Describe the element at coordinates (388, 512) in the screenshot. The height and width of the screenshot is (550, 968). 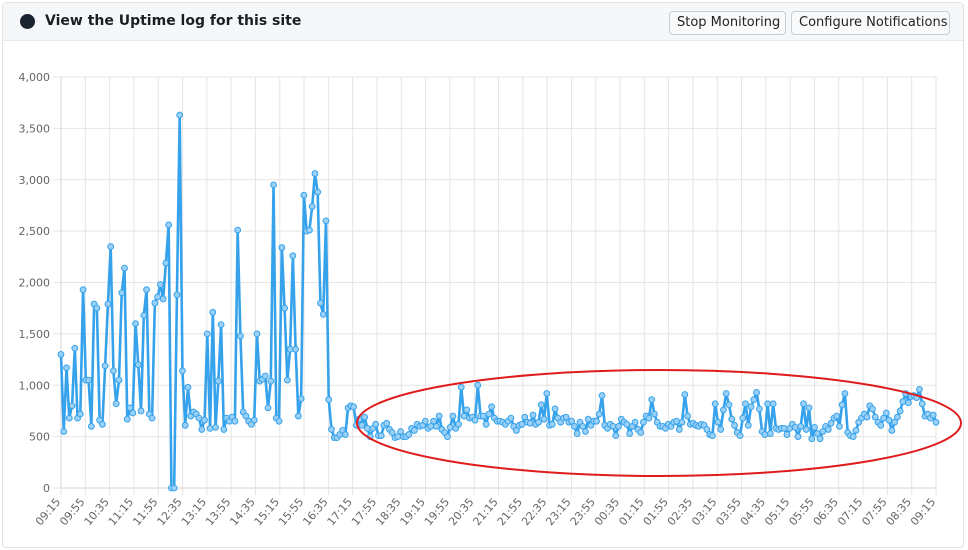
I see `x-tick-label: 18:35` at that location.